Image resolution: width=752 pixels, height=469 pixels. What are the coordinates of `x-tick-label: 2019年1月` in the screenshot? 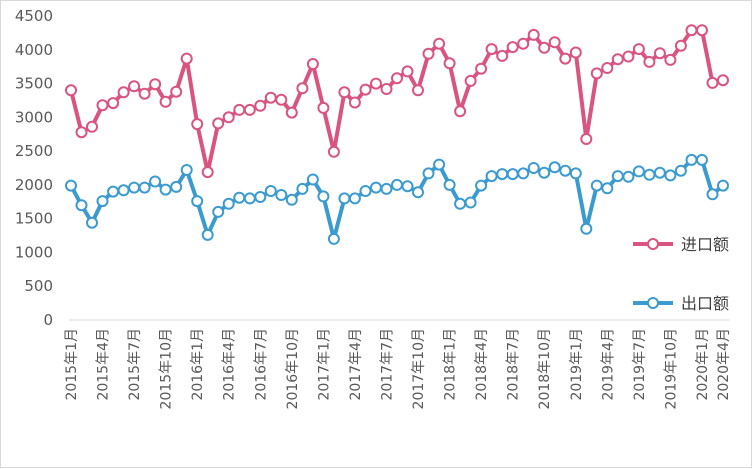 It's located at (577, 364).